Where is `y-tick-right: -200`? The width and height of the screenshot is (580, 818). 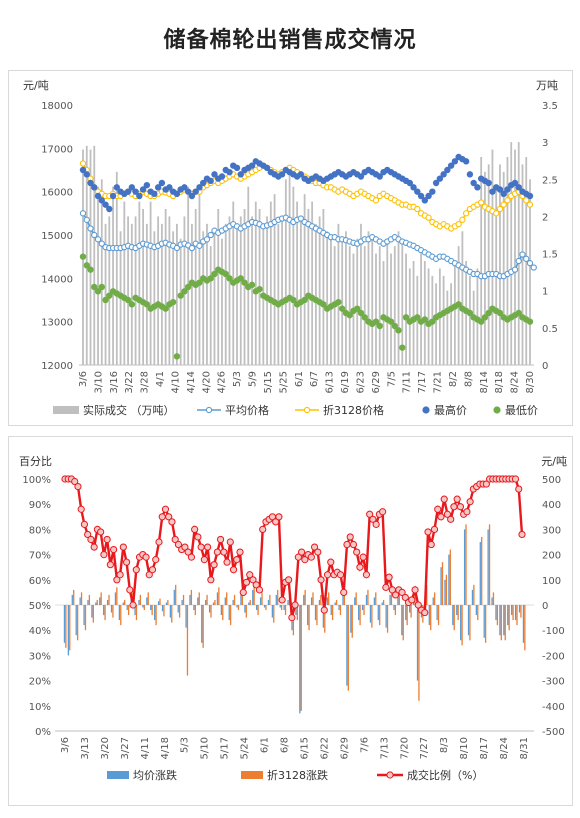 y-tick-right: -200 is located at coordinates (553, 656).